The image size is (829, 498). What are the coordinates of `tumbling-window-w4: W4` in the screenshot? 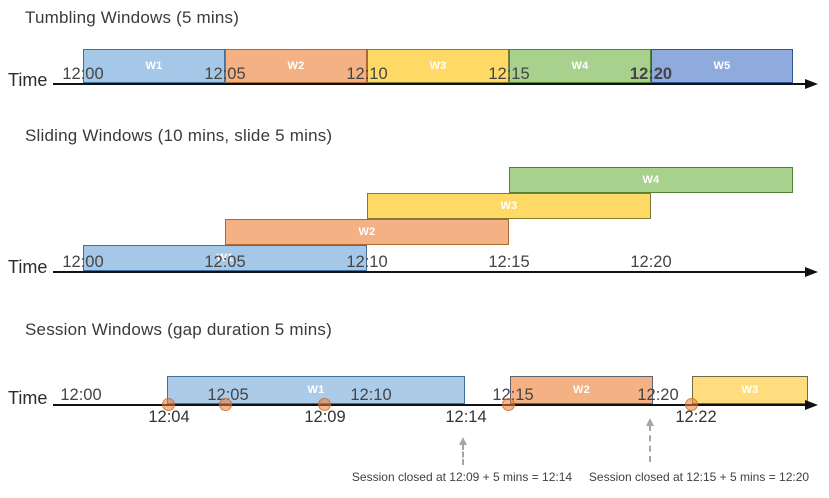 It's located at (580, 66).